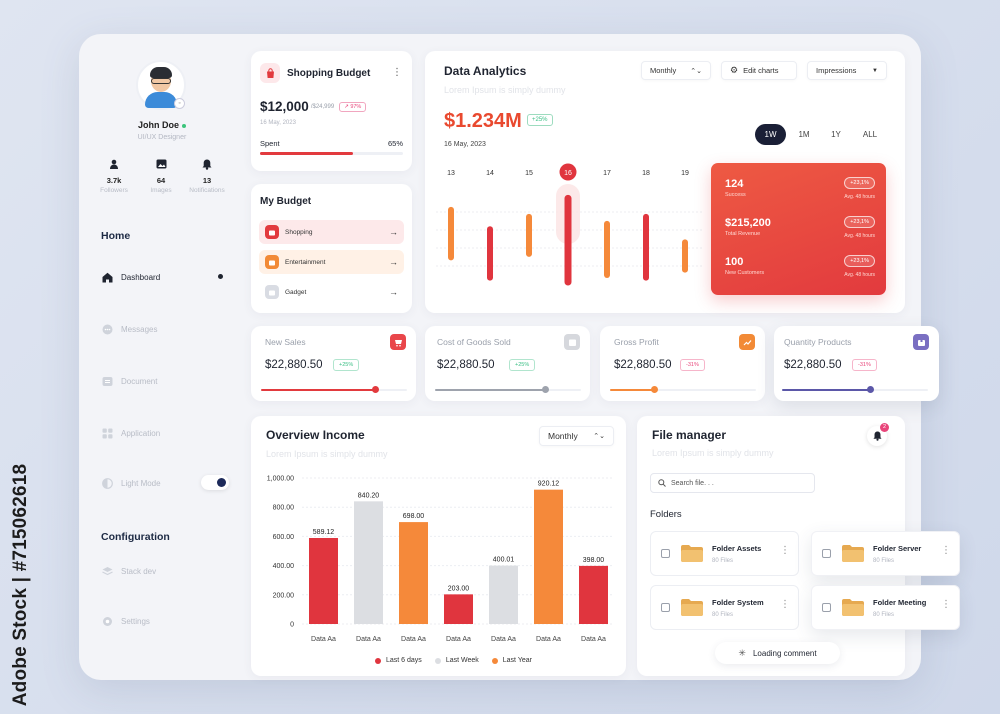 The image size is (1000, 714). Describe the element at coordinates (166, 381) in the screenshot. I see `sidebar-item-document: Document` at that location.